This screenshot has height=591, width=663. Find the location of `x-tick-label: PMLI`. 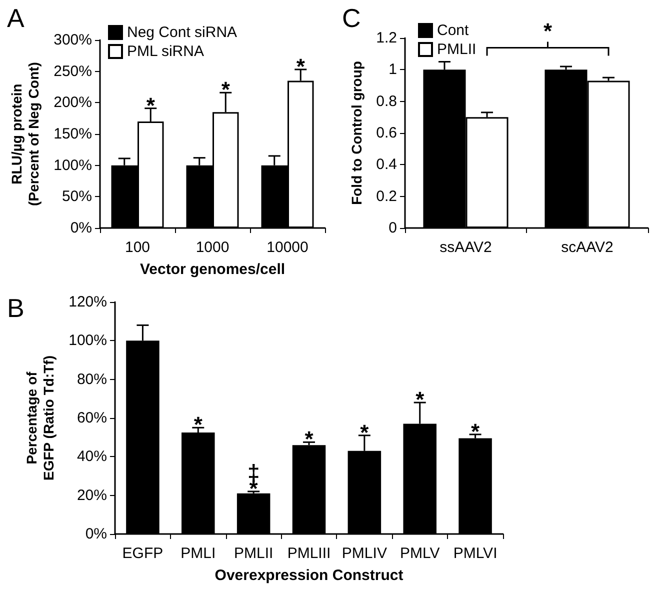

x-tick-label: PMLI is located at coordinates (198, 553).